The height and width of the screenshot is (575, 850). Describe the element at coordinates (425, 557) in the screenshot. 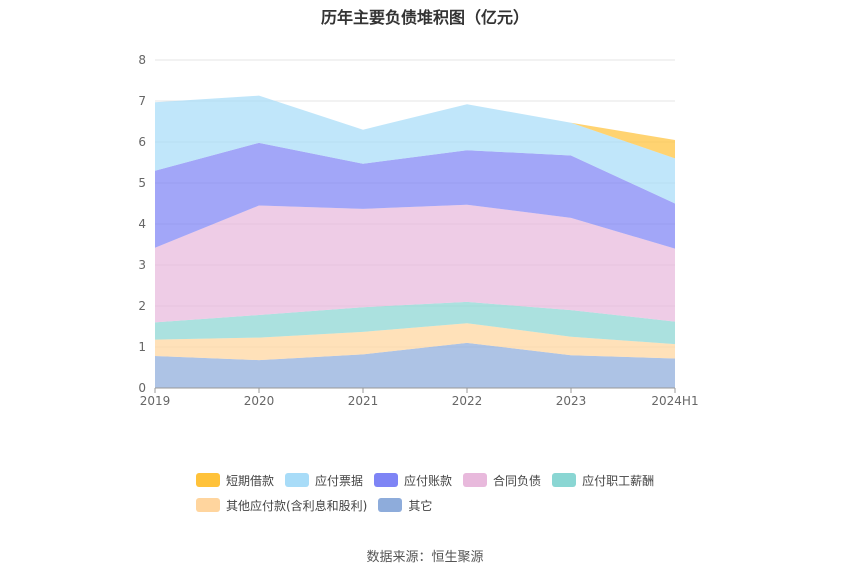

I see `source-note: 数据来源：恒生聚源` at that location.